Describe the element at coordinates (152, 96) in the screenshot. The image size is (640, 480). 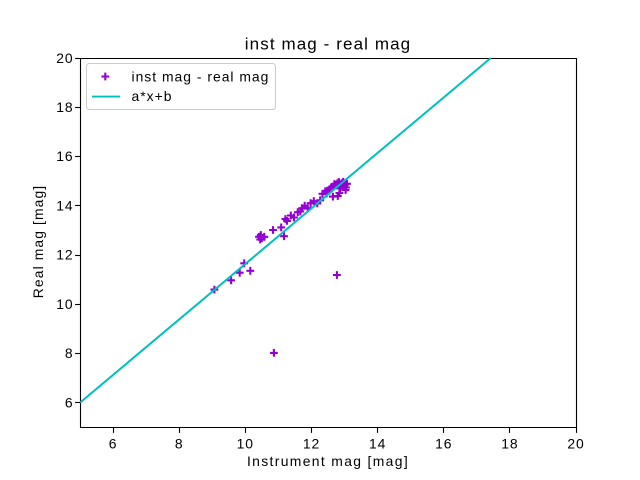
I see `svg-text: a*x+b` at that location.